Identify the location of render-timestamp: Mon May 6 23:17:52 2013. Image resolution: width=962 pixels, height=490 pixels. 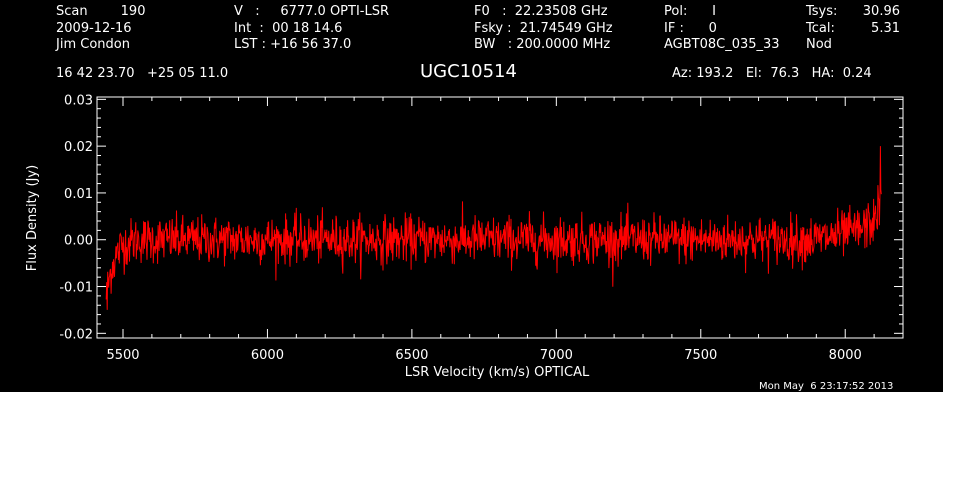
(826, 386).